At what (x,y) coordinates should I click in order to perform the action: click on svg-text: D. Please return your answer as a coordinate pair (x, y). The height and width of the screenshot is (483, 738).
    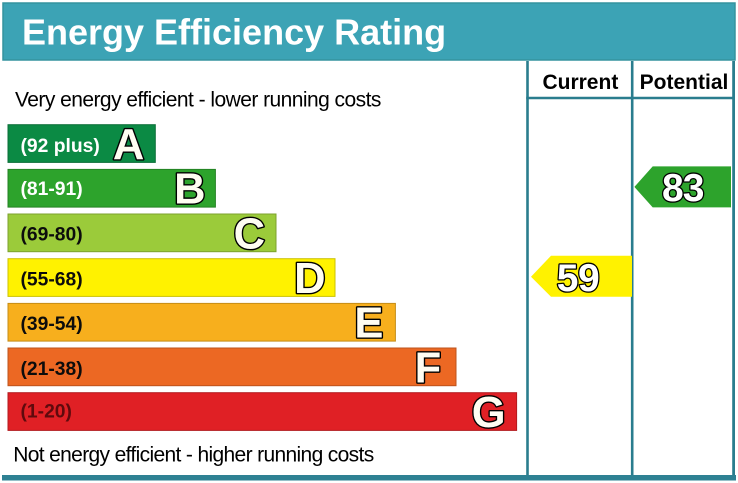
    Looking at the image, I should click on (309, 279).